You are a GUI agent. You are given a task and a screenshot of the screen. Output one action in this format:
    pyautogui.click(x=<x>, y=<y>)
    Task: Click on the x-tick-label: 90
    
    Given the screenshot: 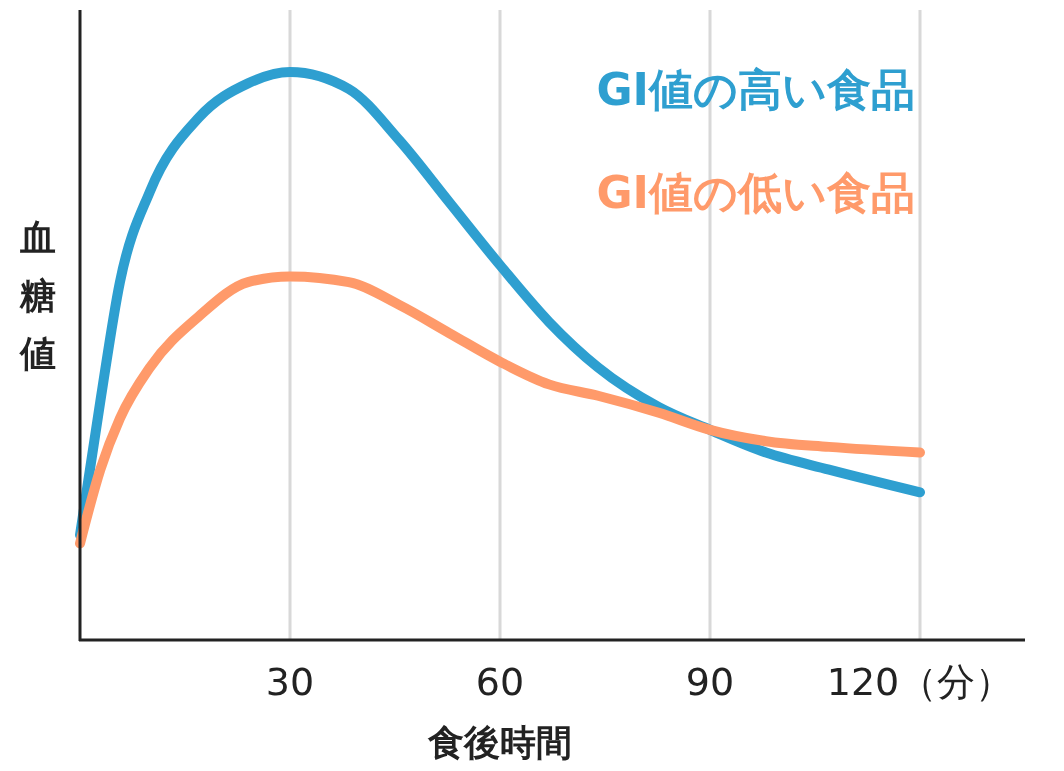 What is the action you would take?
    pyautogui.click(x=710, y=682)
    